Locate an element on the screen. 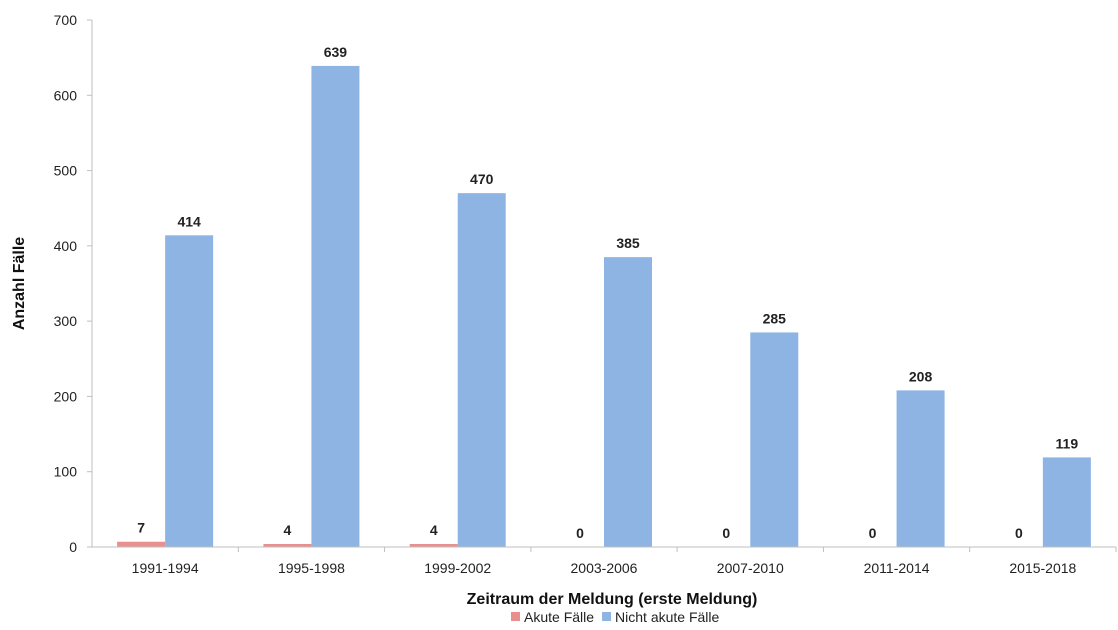 The height and width of the screenshot is (630, 1118). x-tick-label: 1991-1994 is located at coordinates (165, 568).